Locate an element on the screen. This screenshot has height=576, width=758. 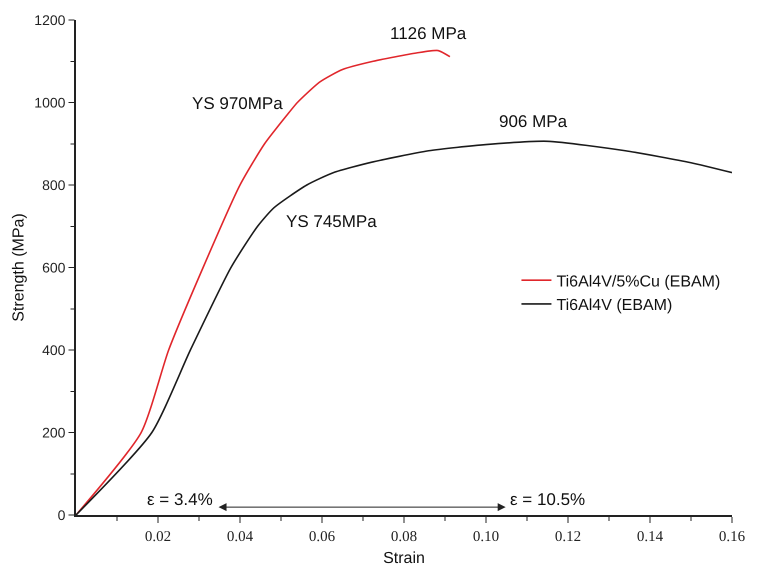
legend-label: Ti6Al4V/5%Cu (EBAM) is located at coordinates (638, 281).